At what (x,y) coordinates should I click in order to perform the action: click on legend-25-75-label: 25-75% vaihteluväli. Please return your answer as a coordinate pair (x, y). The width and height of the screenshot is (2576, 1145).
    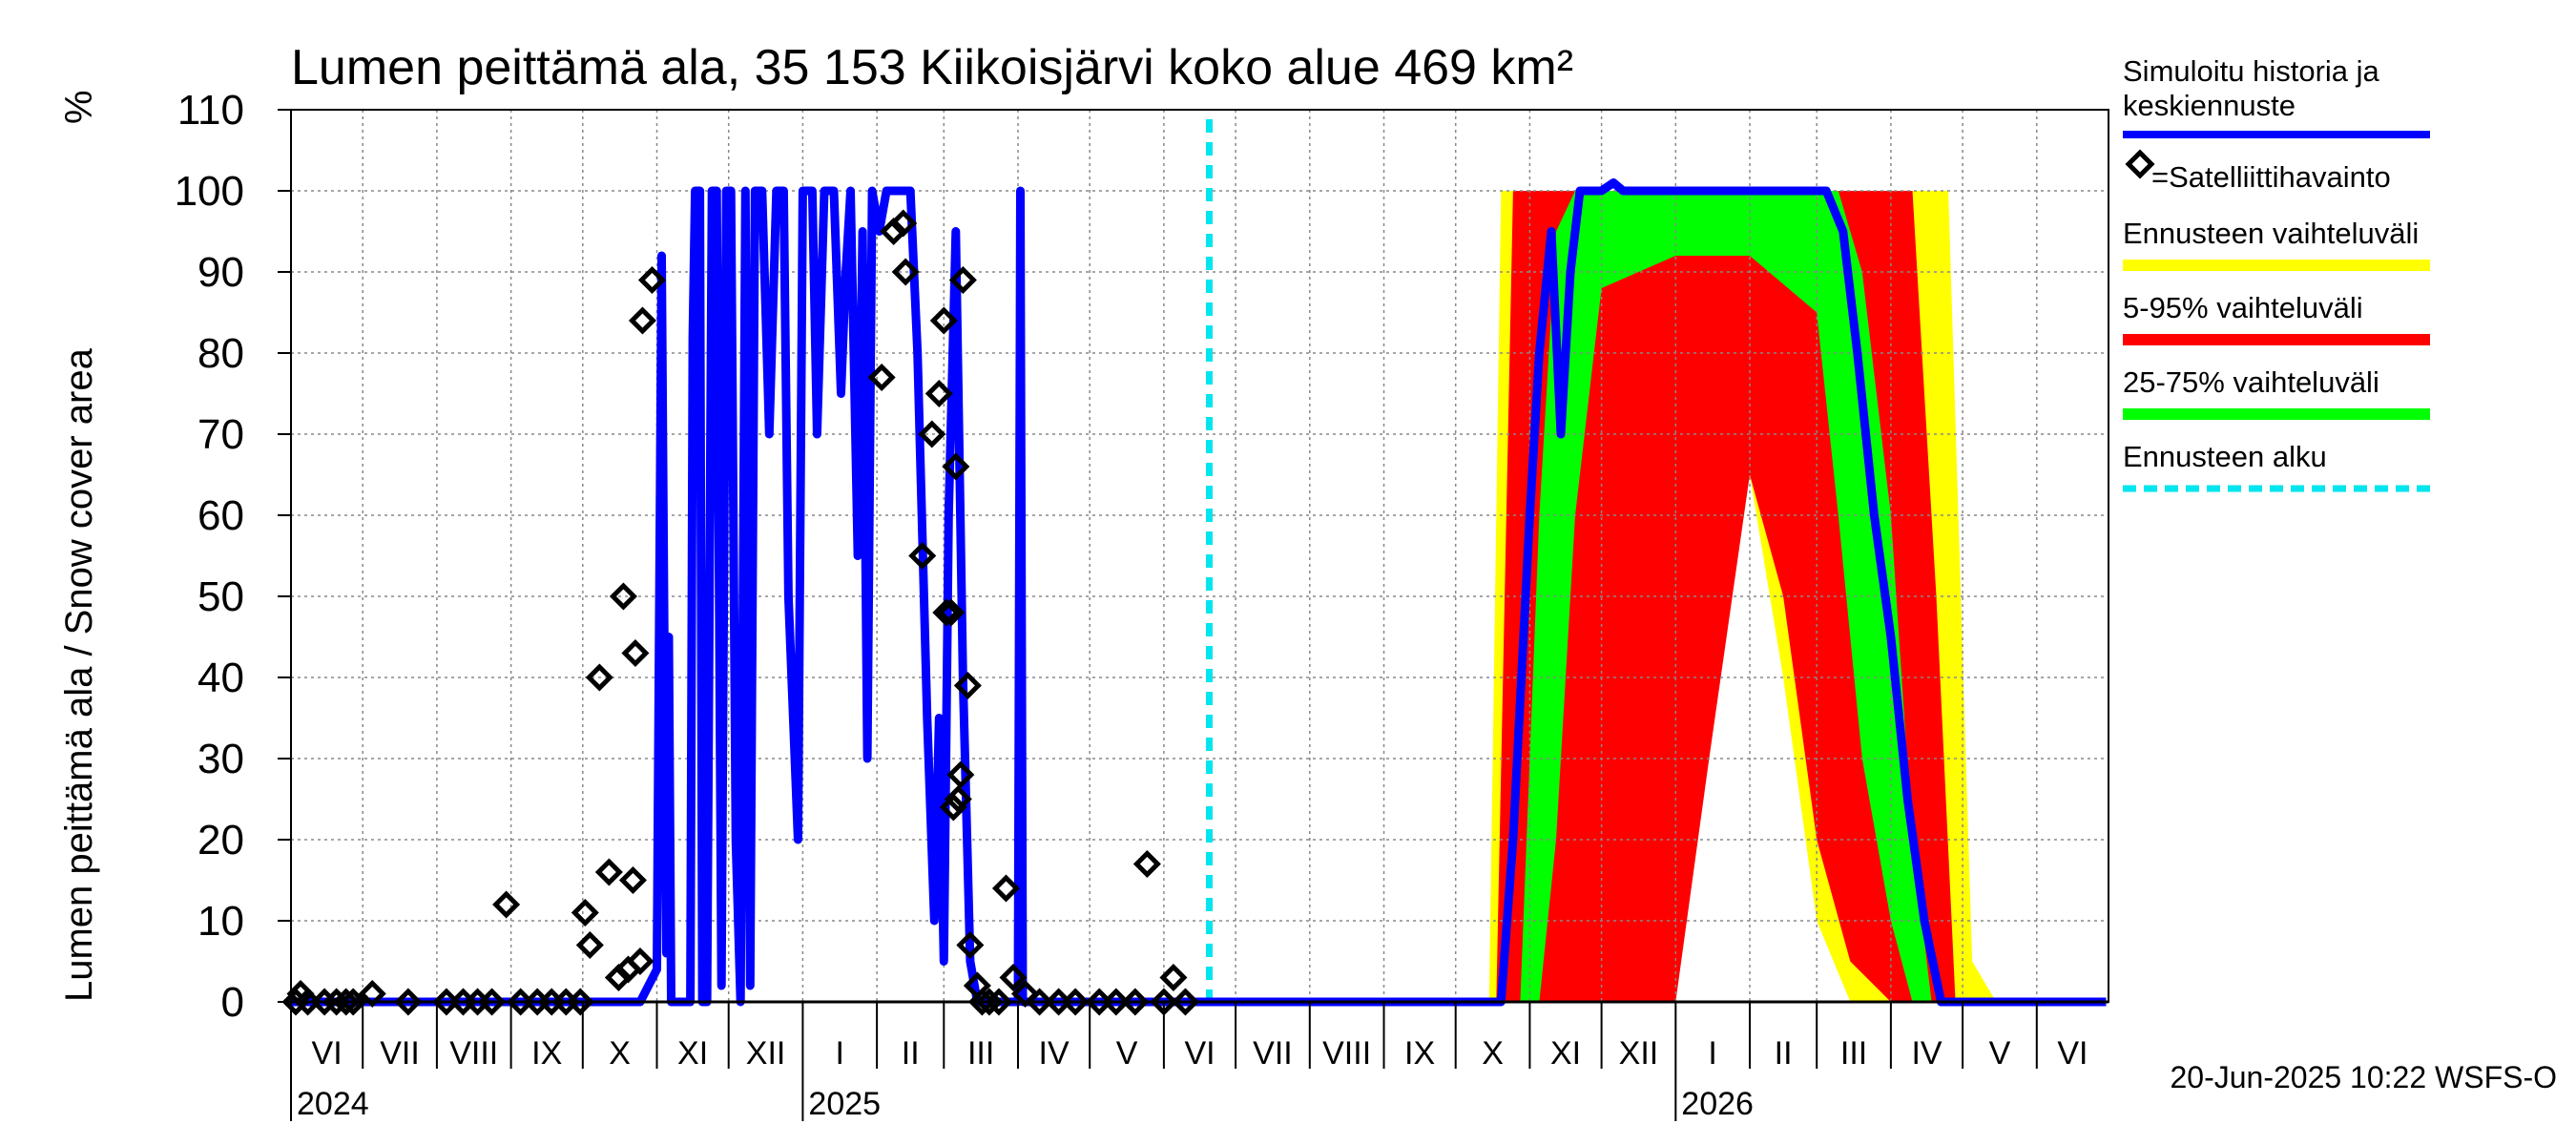
    Looking at the image, I should click on (2251, 382).